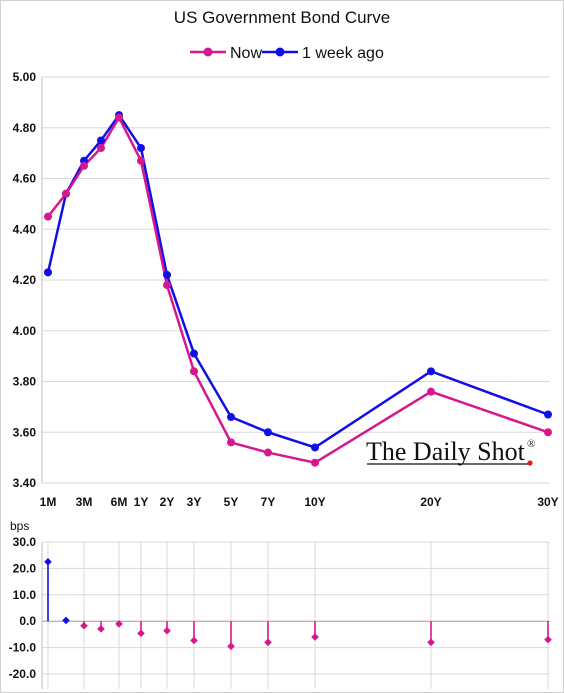  I want to click on legend: Now 1 week ago, so click(287, 53).